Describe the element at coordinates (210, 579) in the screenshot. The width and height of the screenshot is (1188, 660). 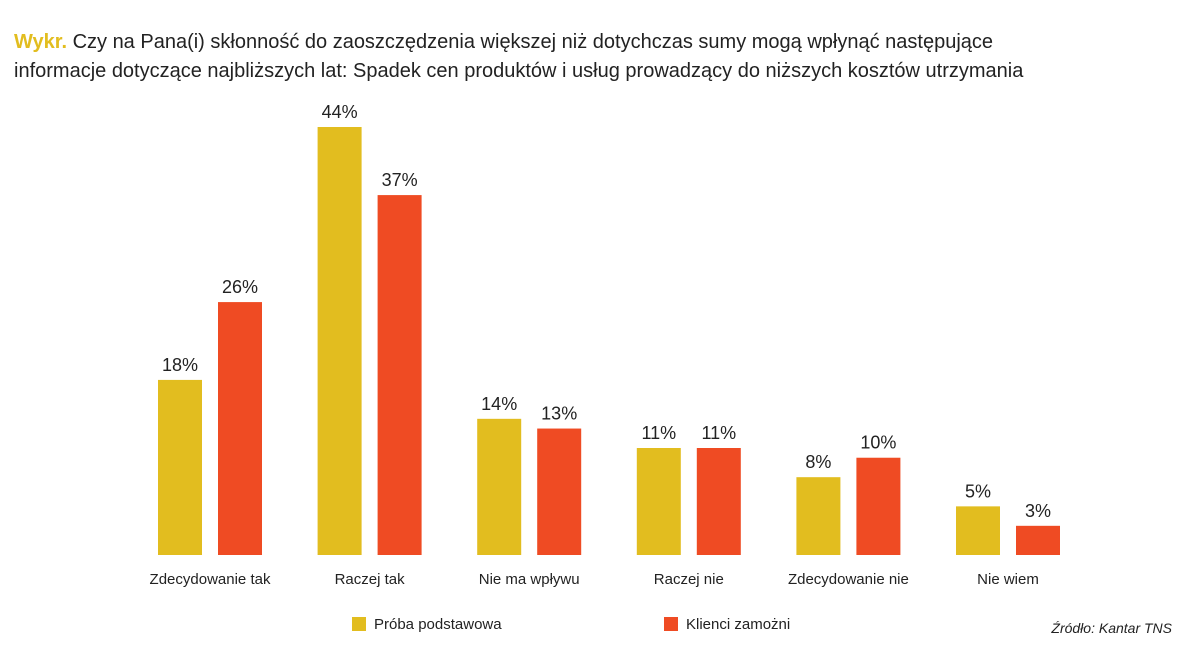
I see `category-label: Zdecydowanie tak` at that location.